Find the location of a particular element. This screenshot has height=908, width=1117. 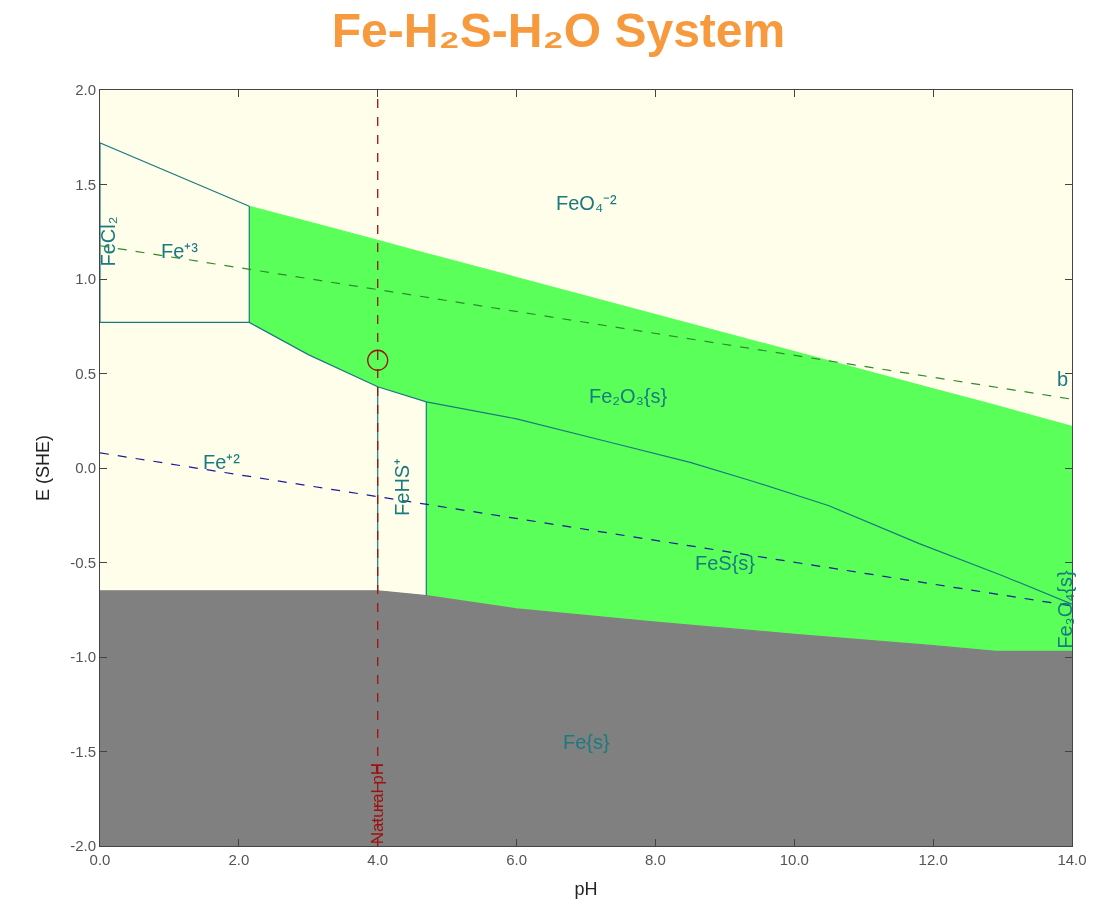

y-axis-title: E (SHE) is located at coordinates (43, 468).